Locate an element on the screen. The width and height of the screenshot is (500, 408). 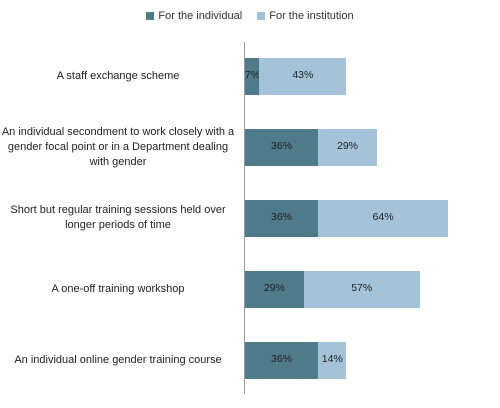
chart-legend: For the individual For the institution is located at coordinates (250, 16).